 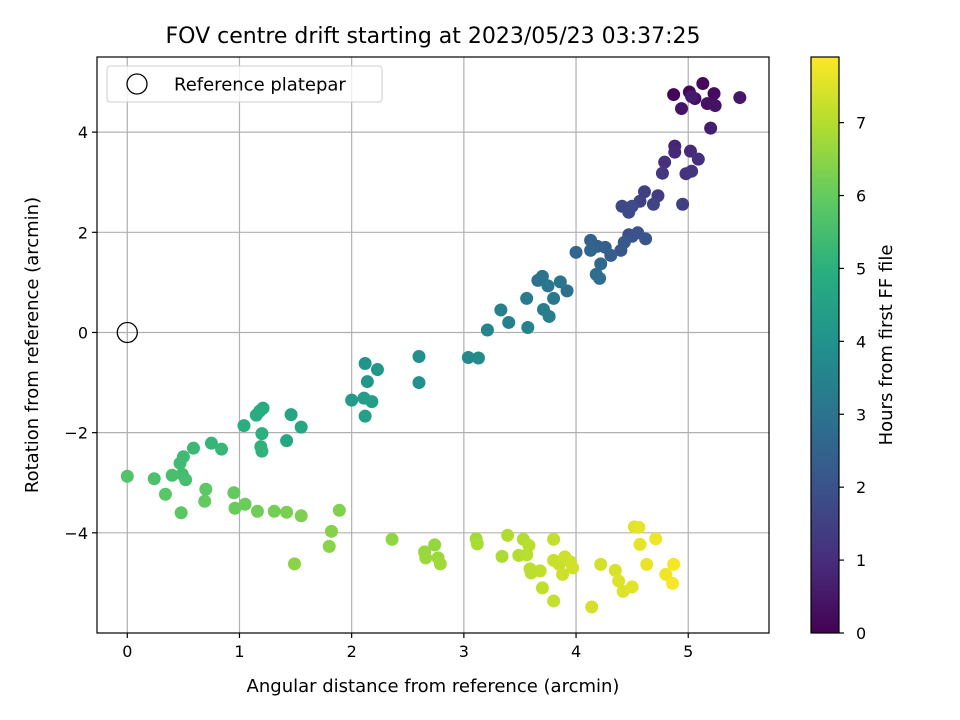 What do you see at coordinates (433, 686) in the screenshot?
I see `x-axis-label: Angular distance from reference (arcmin)` at bounding box center [433, 686].